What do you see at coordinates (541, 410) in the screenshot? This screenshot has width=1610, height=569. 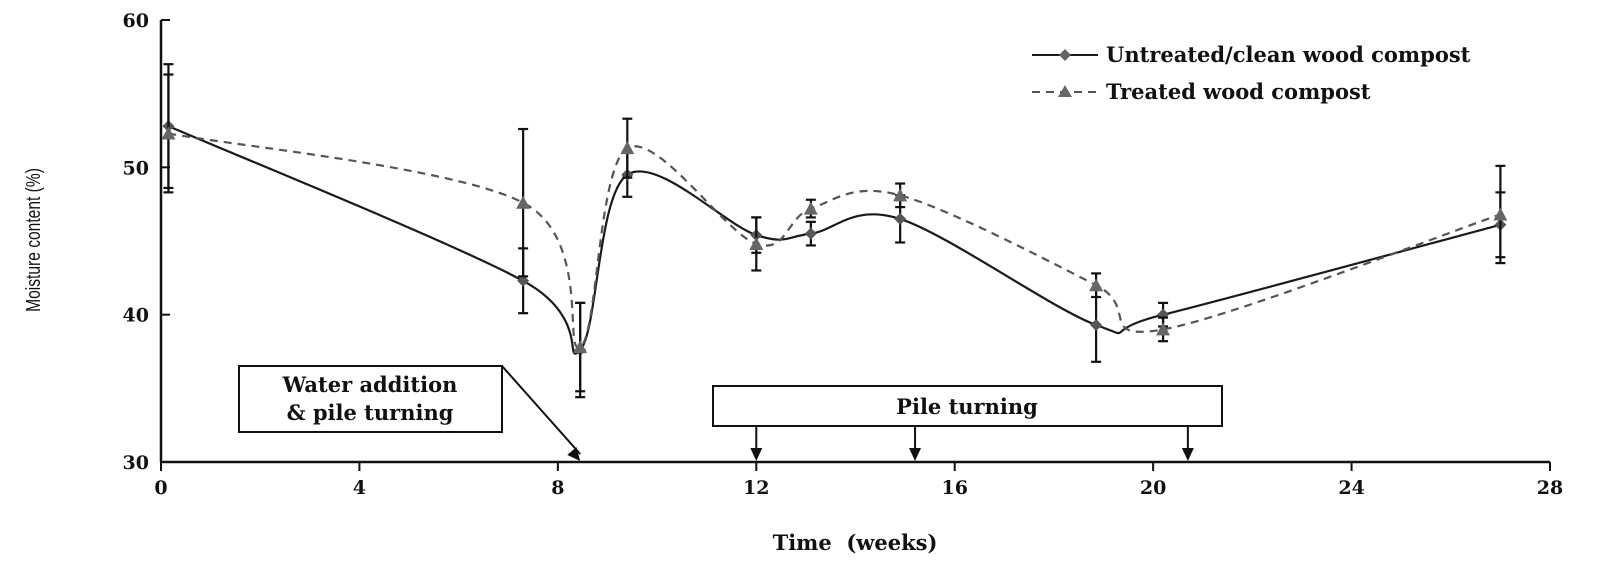 I see `water-arrow-0-shaft` at bounding box center [541, 410].